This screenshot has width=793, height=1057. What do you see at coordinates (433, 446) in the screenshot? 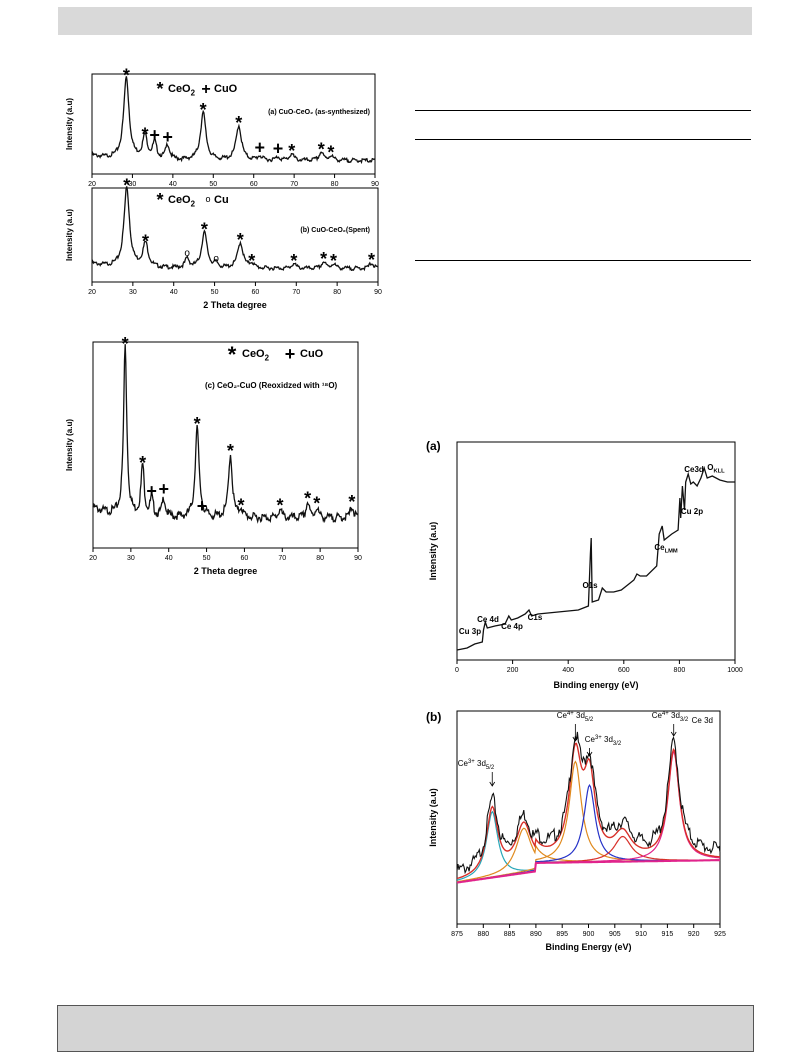
I see `xps-survey-panel-label: (a)` at bounding box center [433, 446].